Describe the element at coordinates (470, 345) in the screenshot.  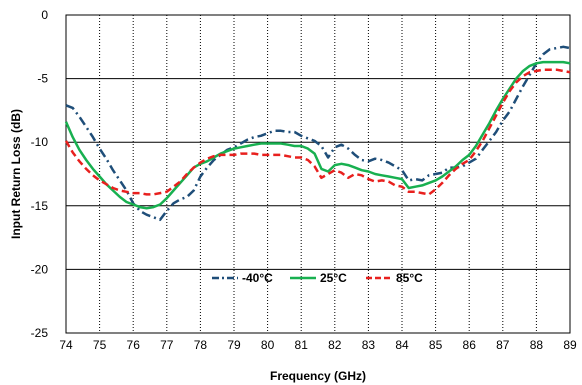
I see `x-tick-label: 86` at that location.